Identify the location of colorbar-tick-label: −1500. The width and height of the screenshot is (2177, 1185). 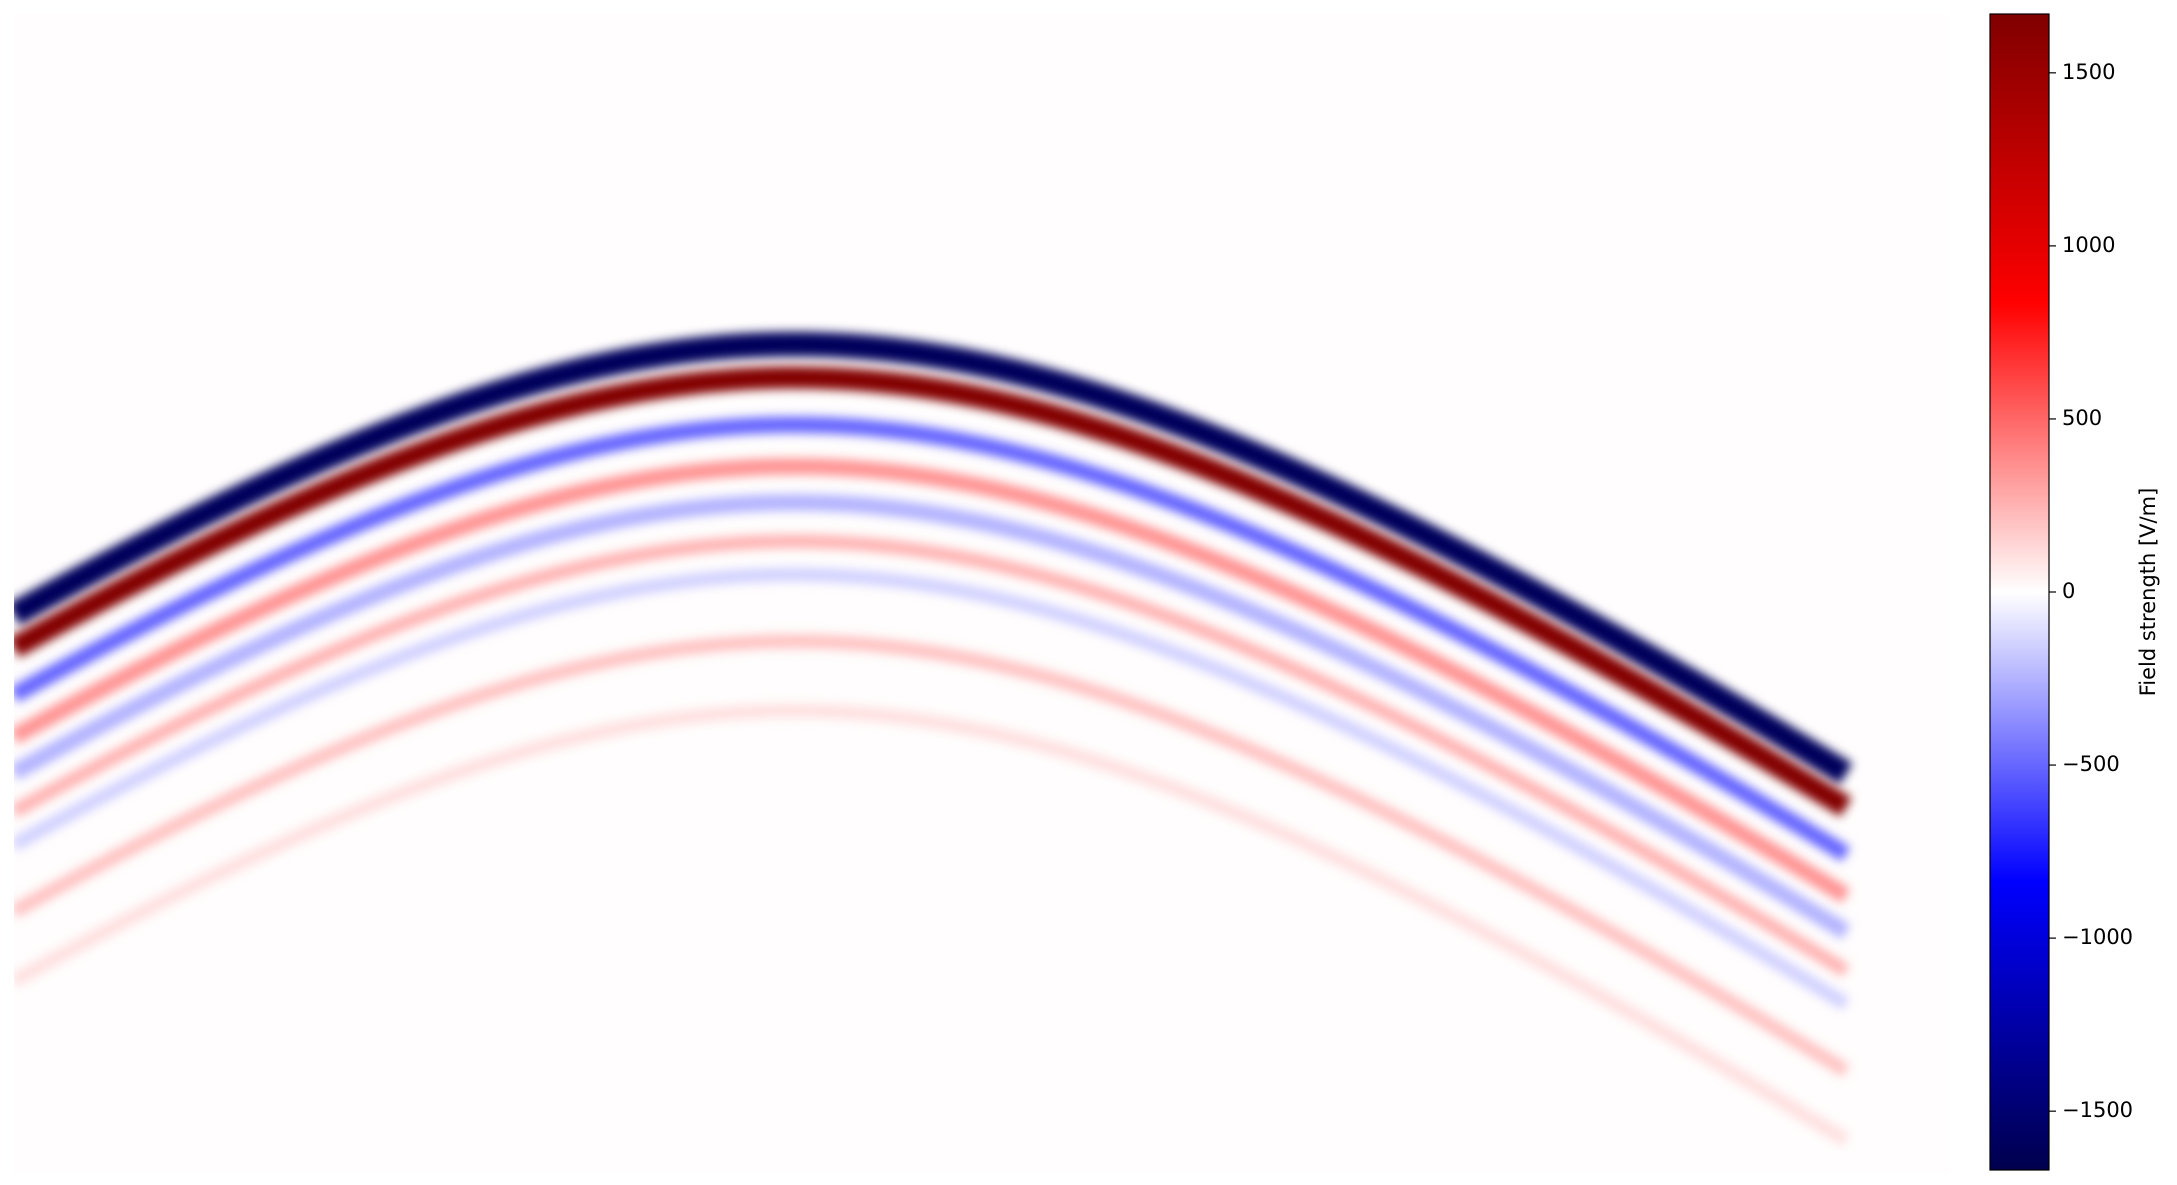
(2097, 1110).